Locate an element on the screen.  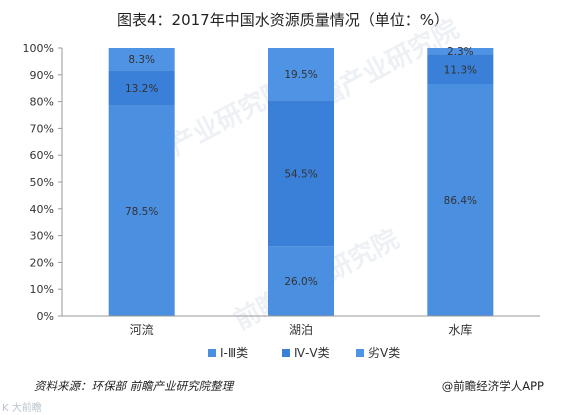
y-tick-label: 10% is located at coordinates (42, 289).